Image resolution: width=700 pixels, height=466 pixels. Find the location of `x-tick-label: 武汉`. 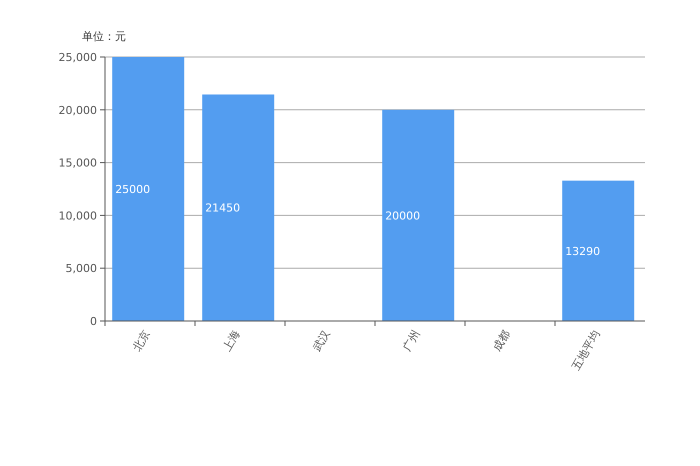

x-tick-label: 武汉 is located at coordinates (321, 341).